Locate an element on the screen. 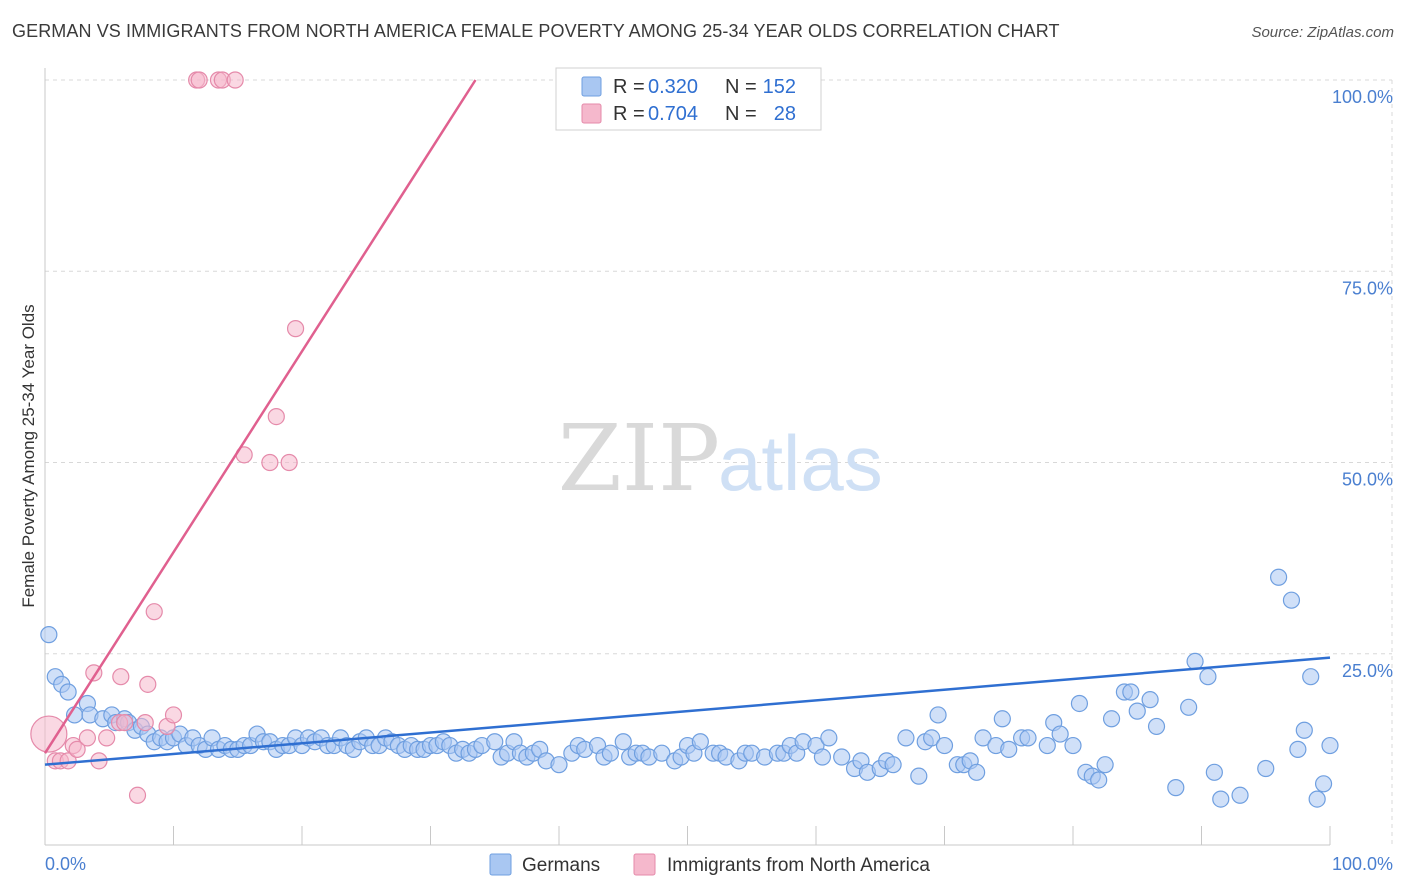 The height and width of the screenshot is (892, 1406). legend: R = 0.320 N = 152 R = 0.704 N = 28 is located at coordinates (688, 99).